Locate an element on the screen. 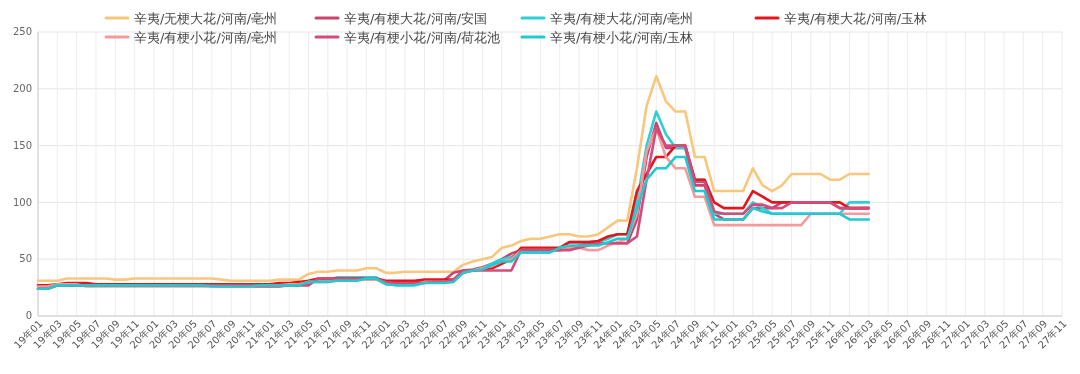 This screenshot has width=1080, height=374. legend-label: 辛夷/有梗小花/河南/亳州 is located at coordinates (206, 37).